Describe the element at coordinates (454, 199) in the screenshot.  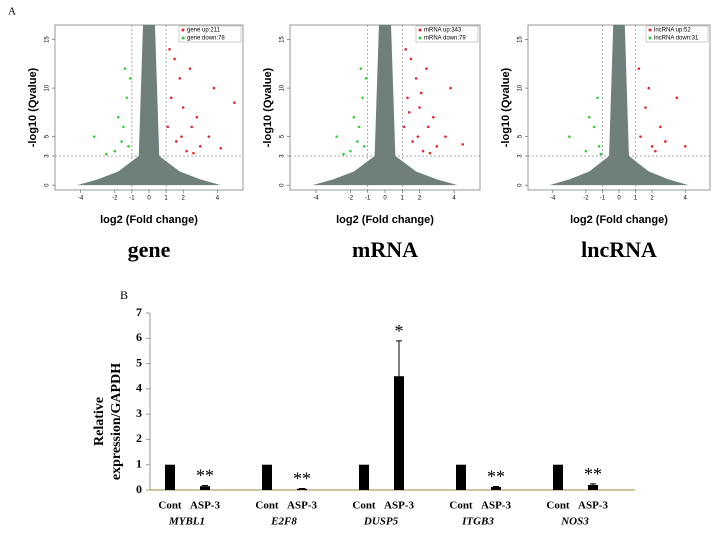
I see `x-tick-label: 4` at that location.